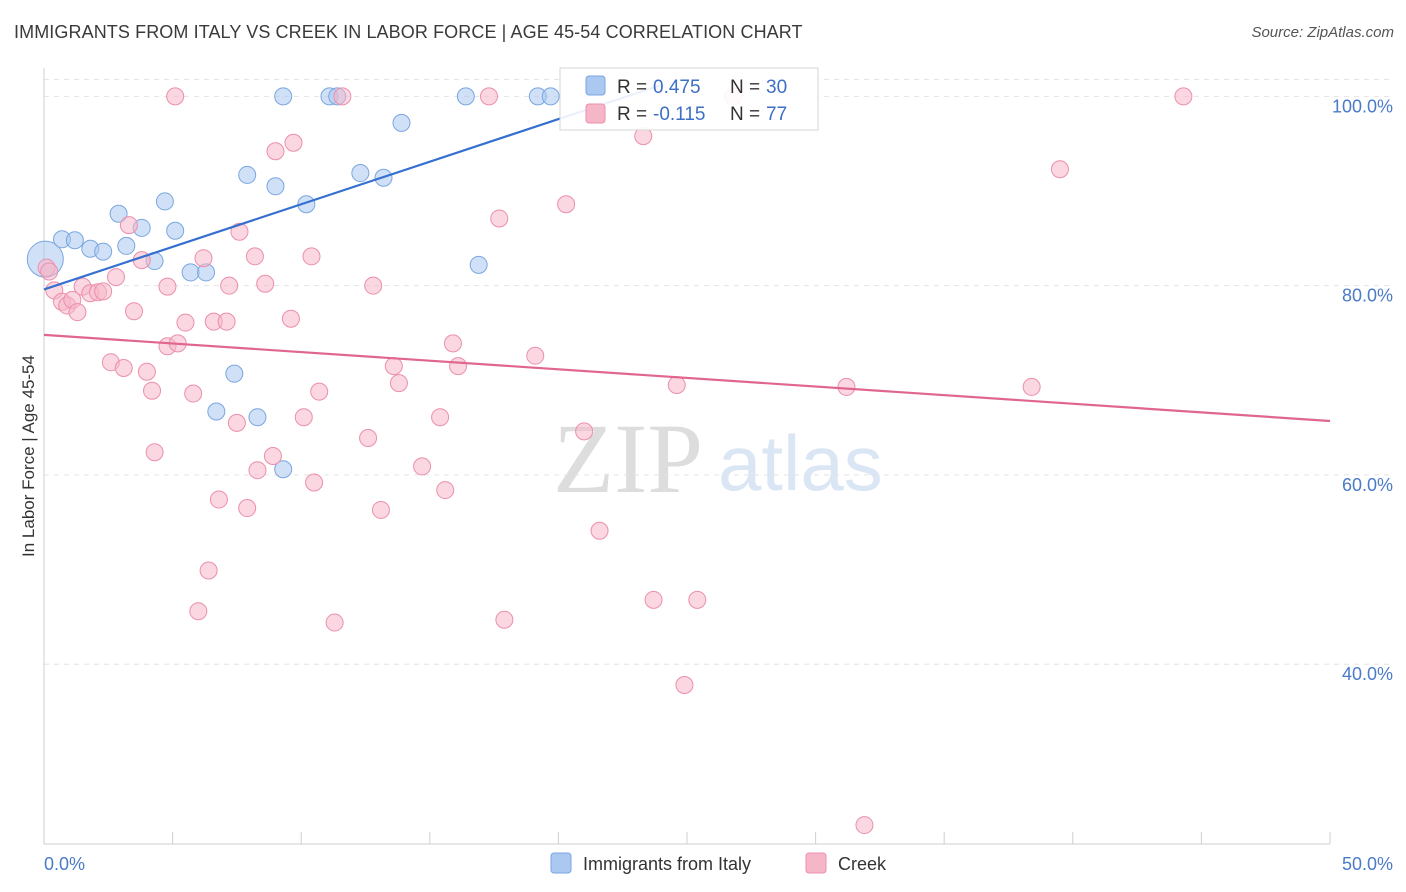  Describe the element at coordinates (800, 463) in the screenshot. I see `watermark-atlas: atlas` at that location.